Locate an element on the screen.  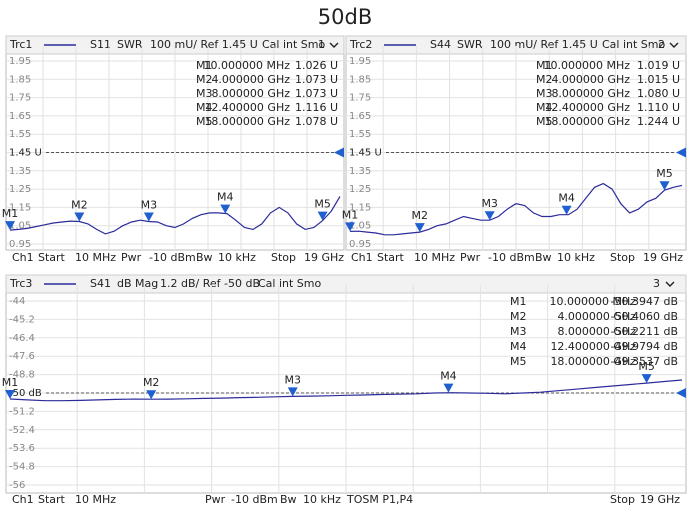
marker-table-value: -49.3537 dB is located at coordinates (644, 361).